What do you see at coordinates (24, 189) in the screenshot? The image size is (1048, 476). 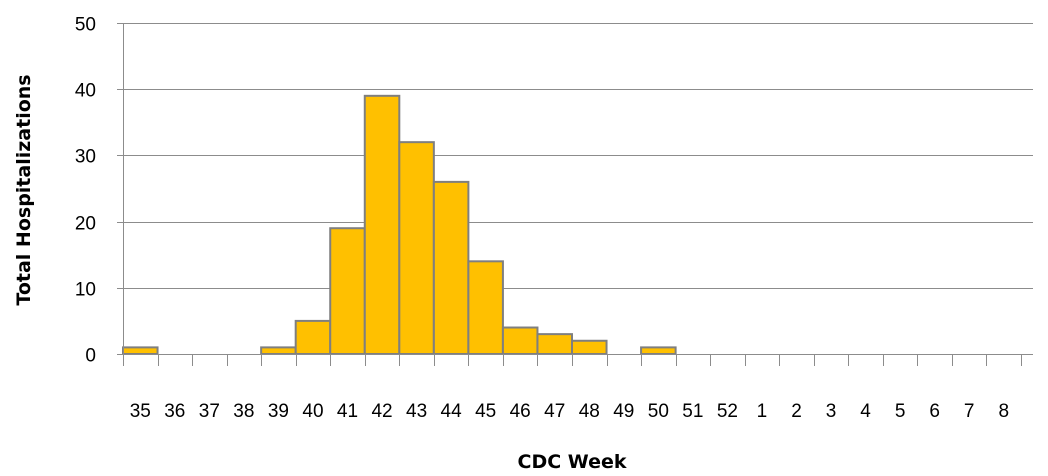 I see `y-axis-title: Total Hospitalizations` at bounding box center [24, 189].